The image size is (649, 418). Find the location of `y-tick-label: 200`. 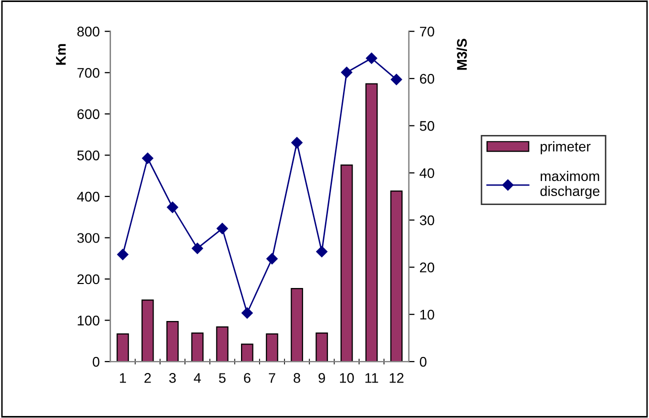

y-tick-label: 200 is located at coordinates (88, 279).